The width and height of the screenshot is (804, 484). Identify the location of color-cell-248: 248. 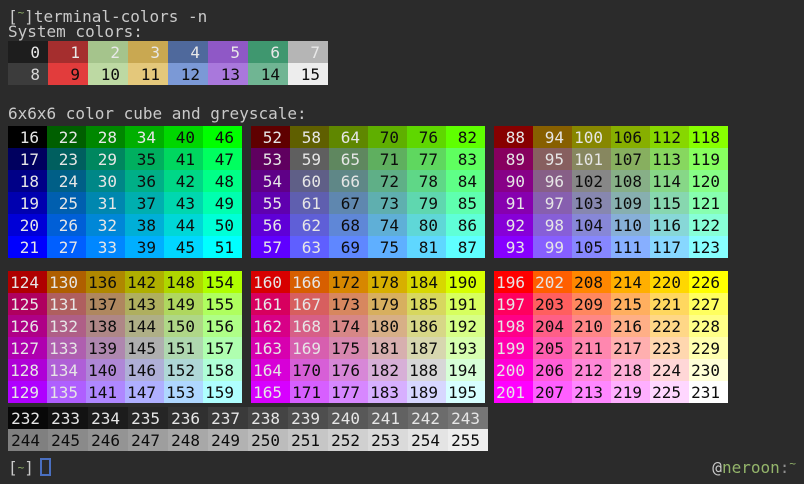
(188, 440).